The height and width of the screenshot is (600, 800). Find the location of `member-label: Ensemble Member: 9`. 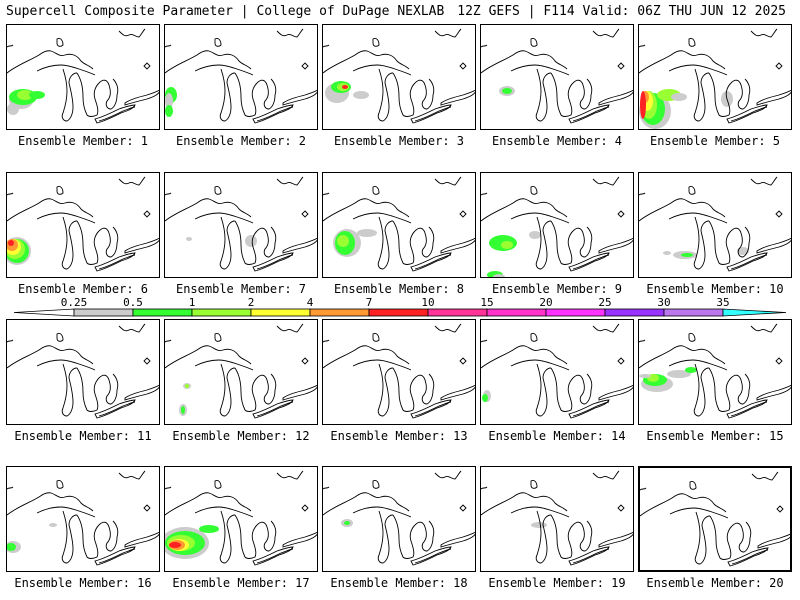

member-label: Ensemble Member: 9 is located at coordinates (557, 289).